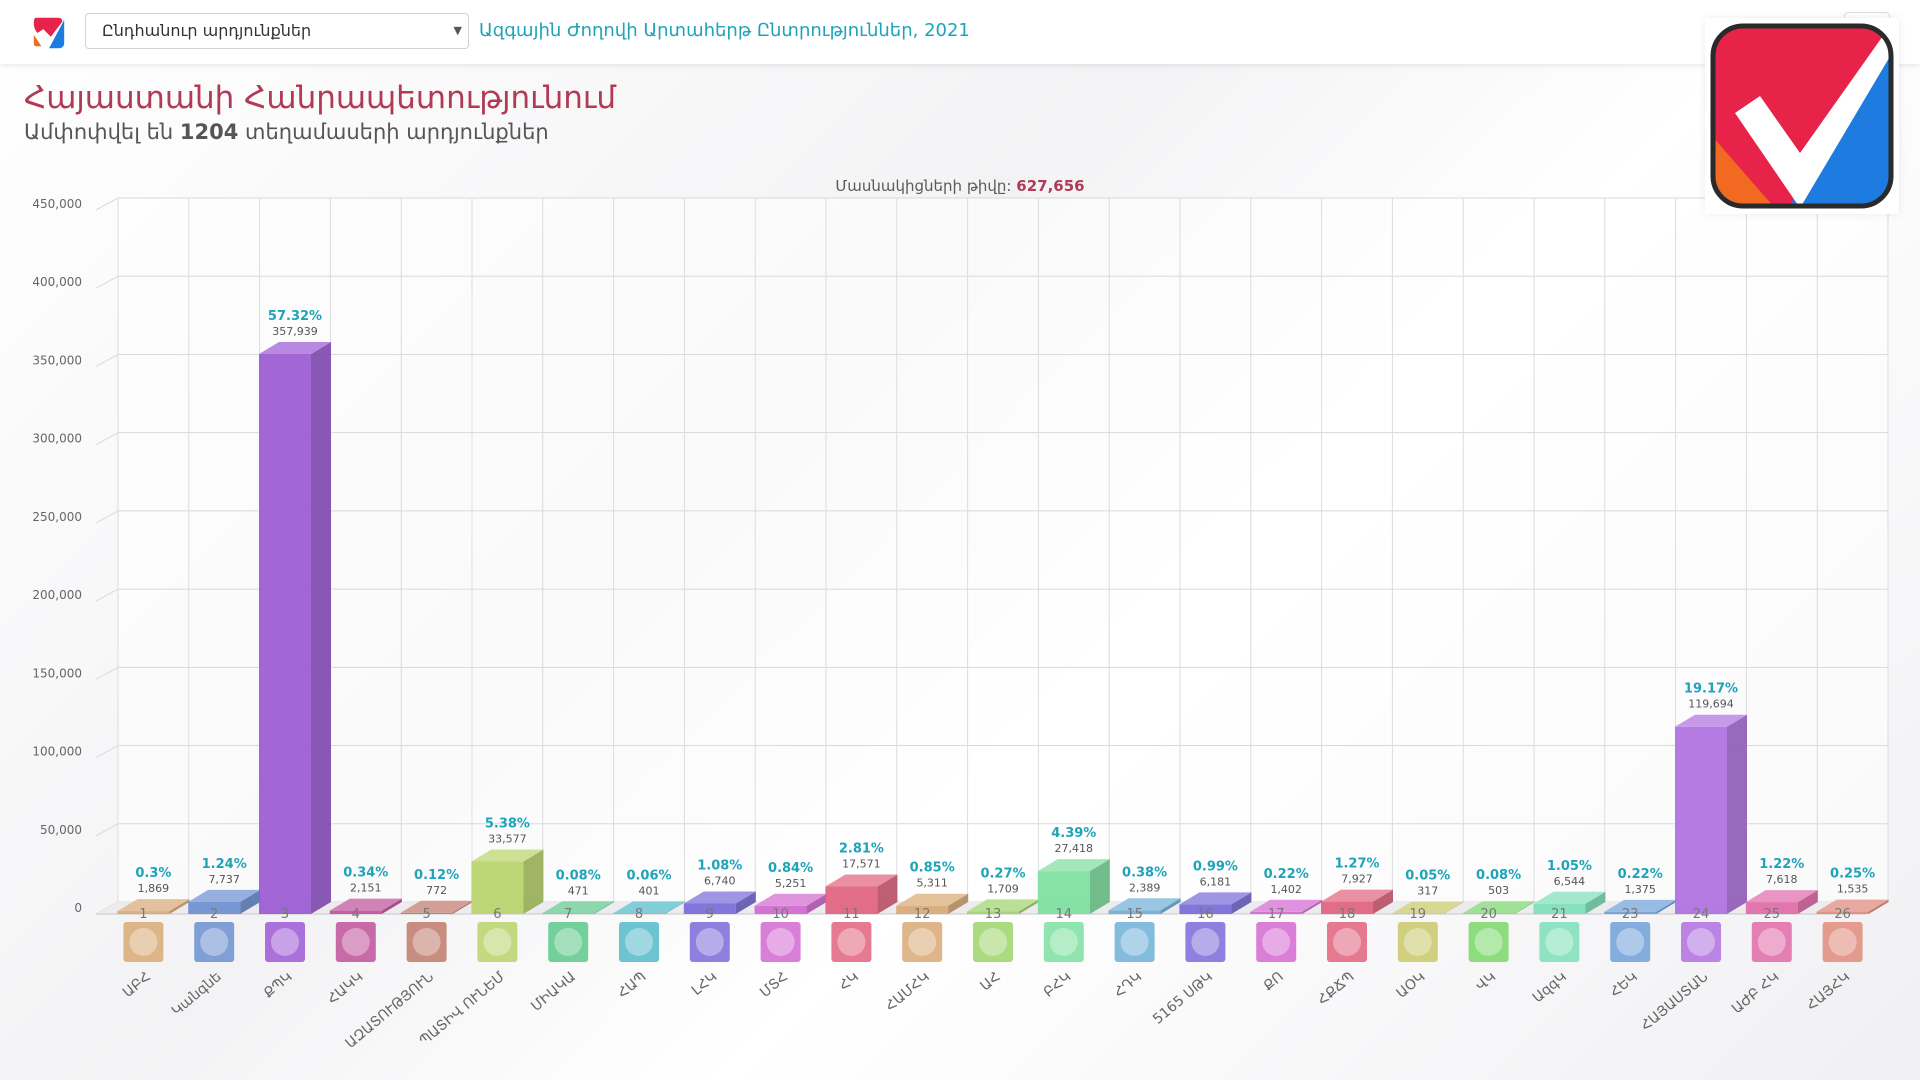  Describe the element at coordinates (1134, 942) in the screenshot. I see `rooster-logo-icon` at that location.